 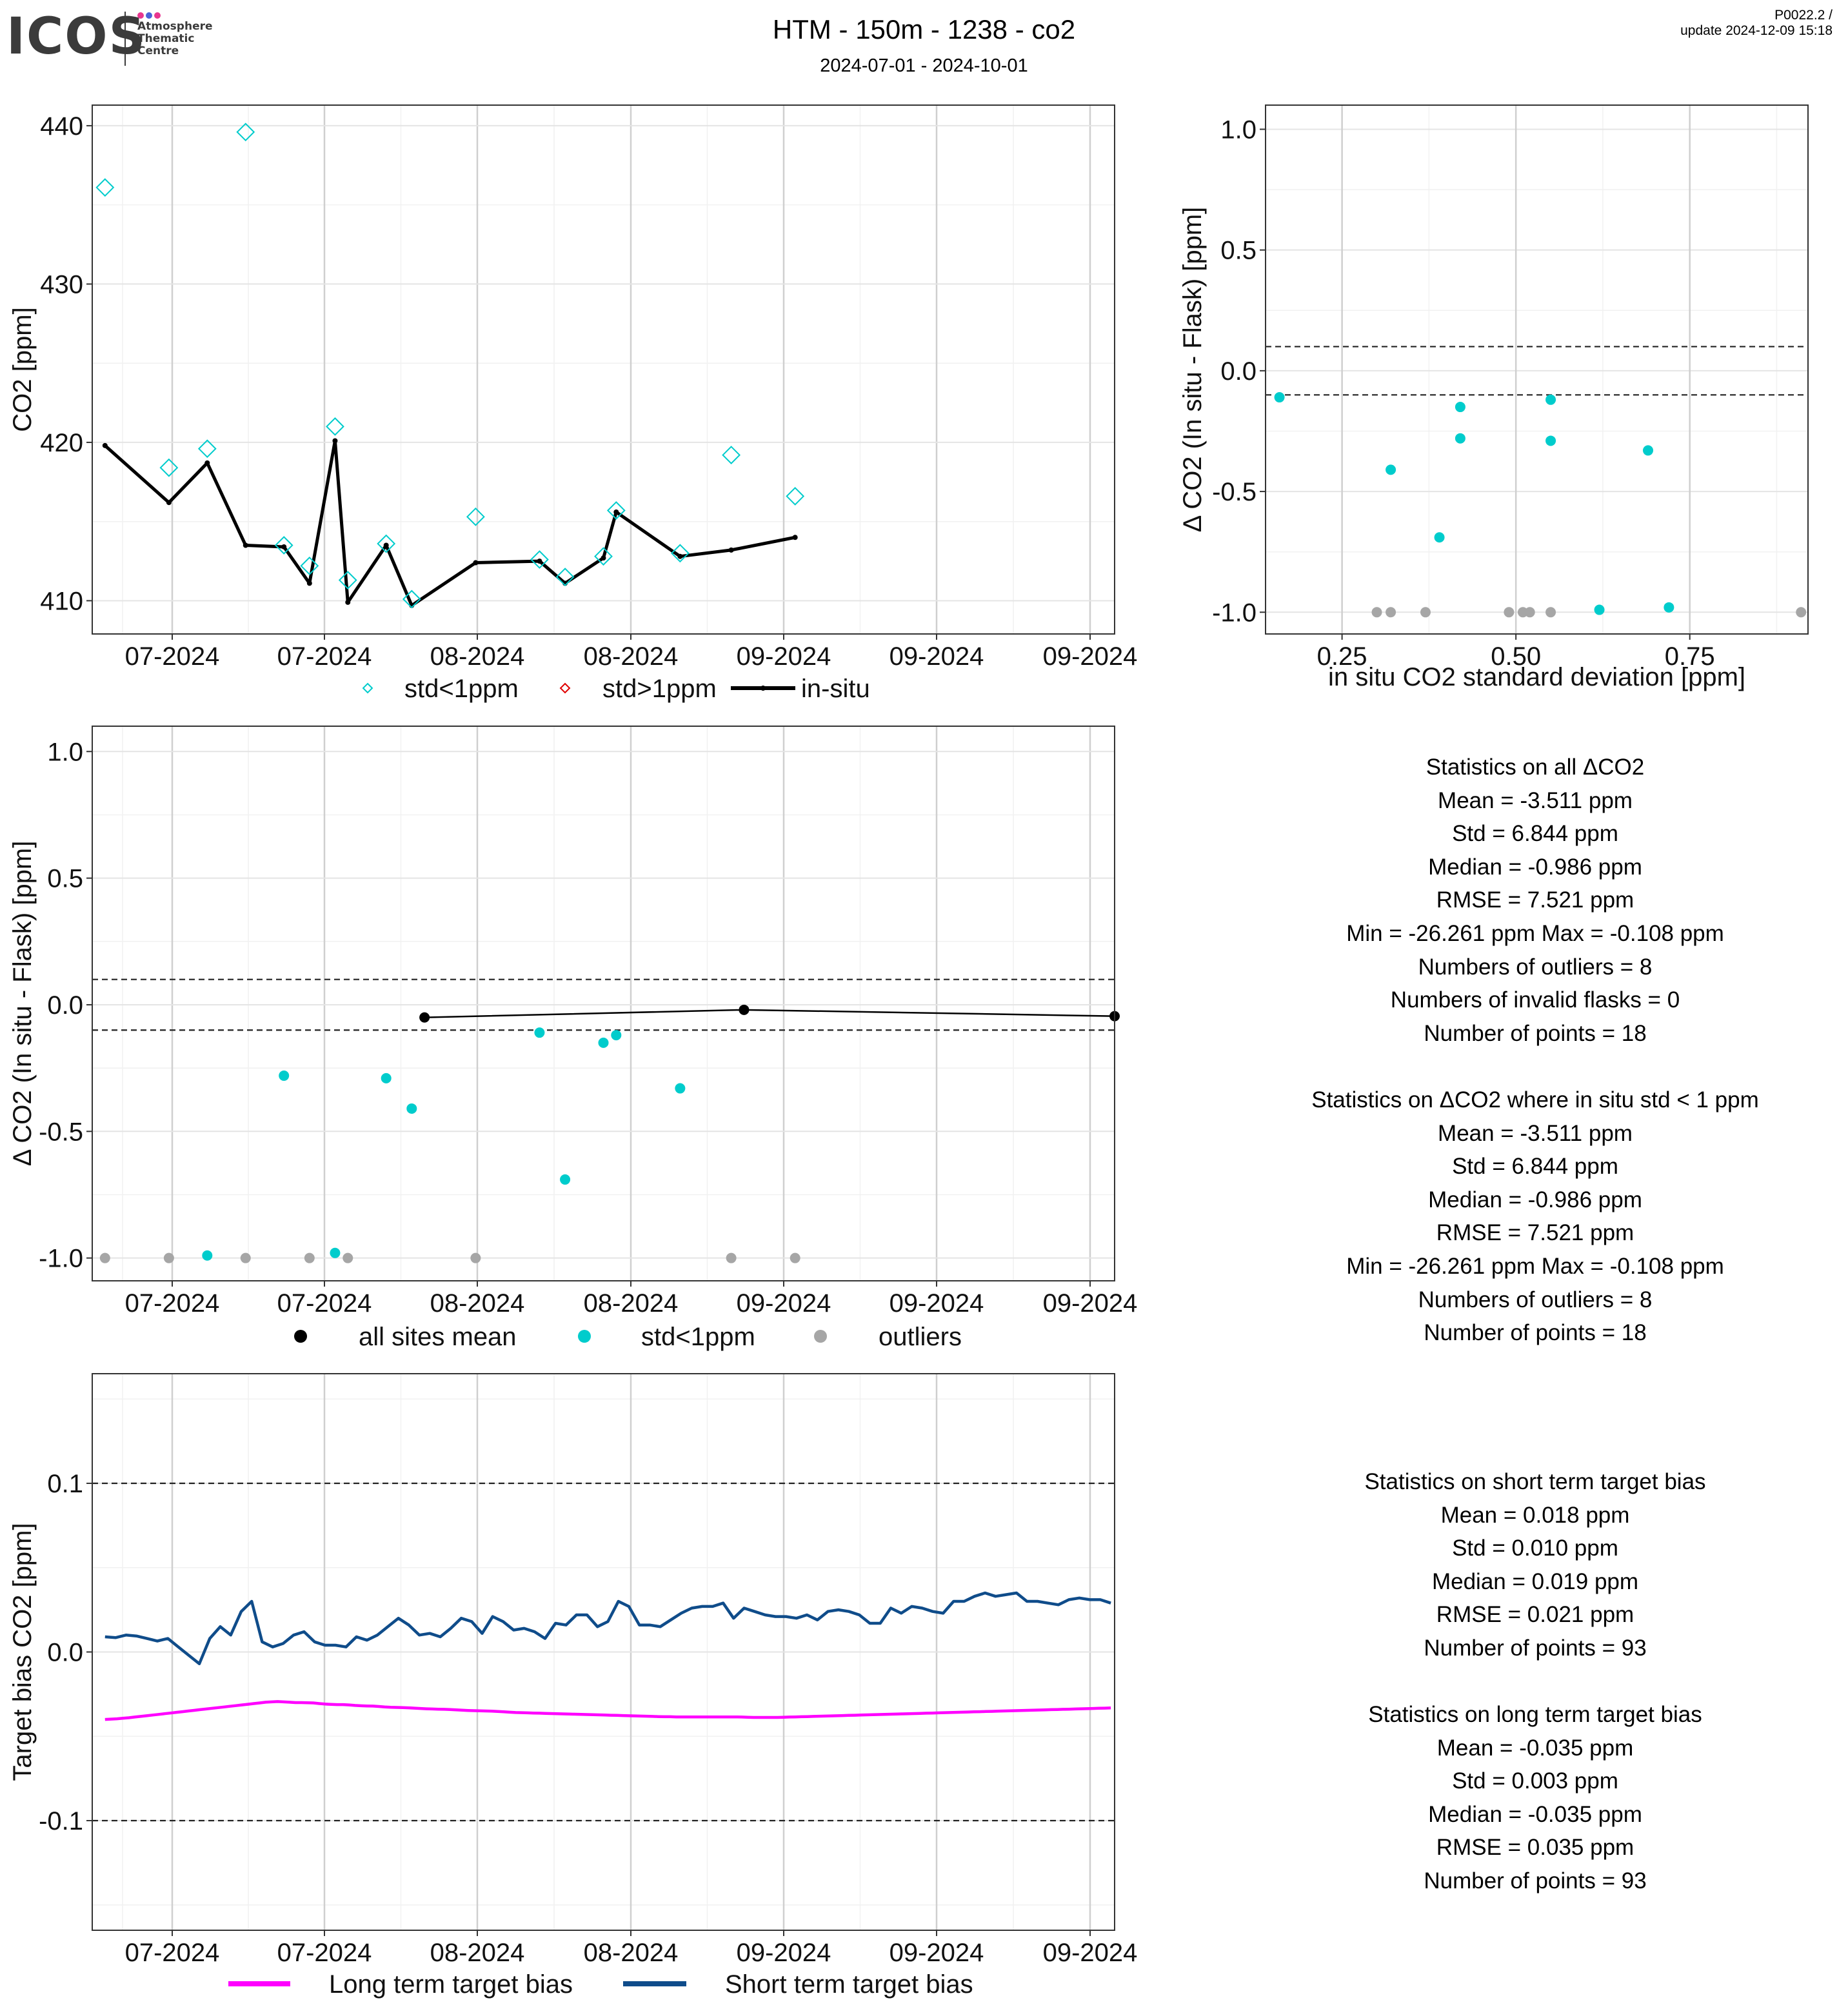 I want to click on stats-title: Statistics on all ΔCO2, so click(x=1535, y=767).